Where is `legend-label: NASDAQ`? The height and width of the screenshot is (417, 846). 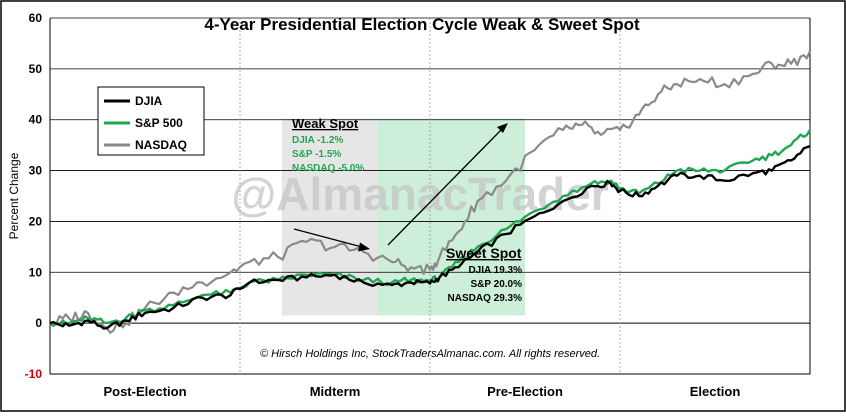 legend-label: NASDAQ is located at coordinates (161, 145).